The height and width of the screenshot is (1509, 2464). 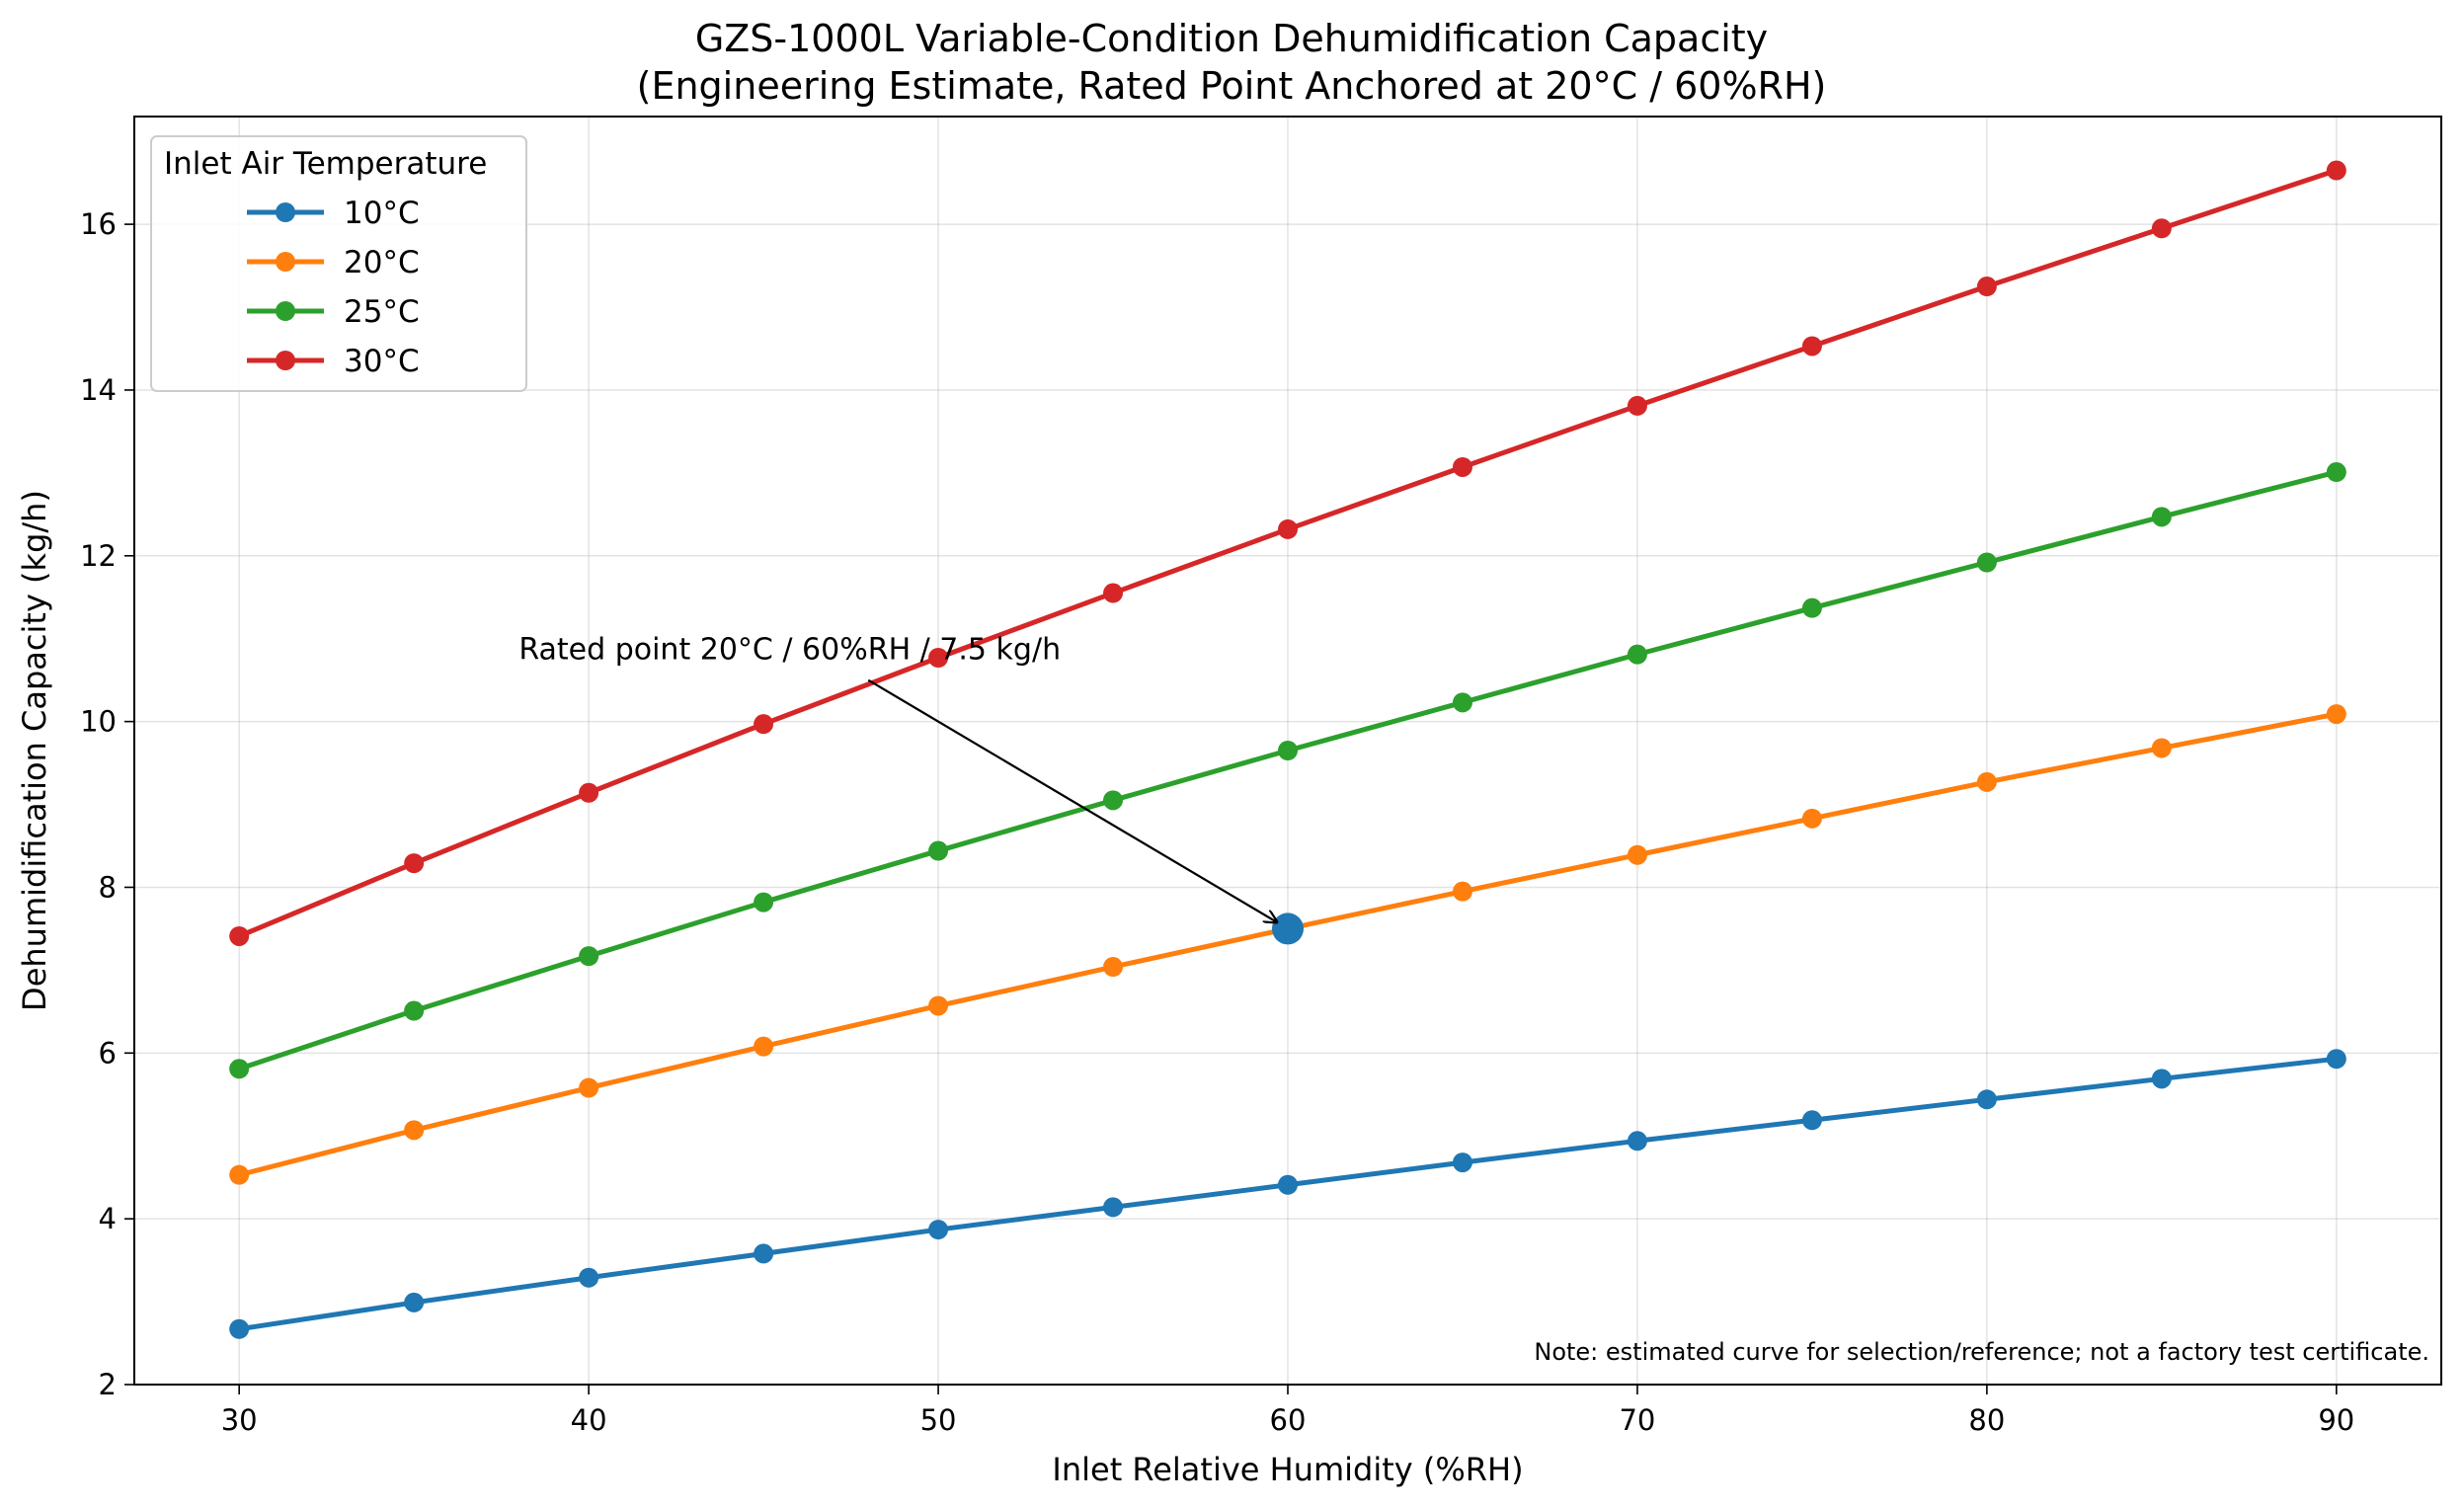 What do you see at coordinates (382, 213) in the screenshot?
I see `legend-label: 10°C` at bounding box center [382, 213].